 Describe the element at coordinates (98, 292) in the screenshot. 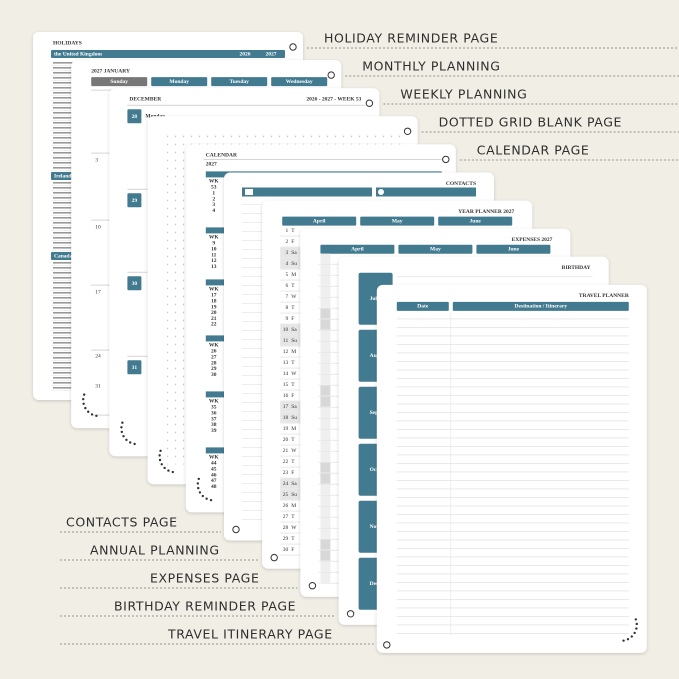

I see `date: 17` at that location.